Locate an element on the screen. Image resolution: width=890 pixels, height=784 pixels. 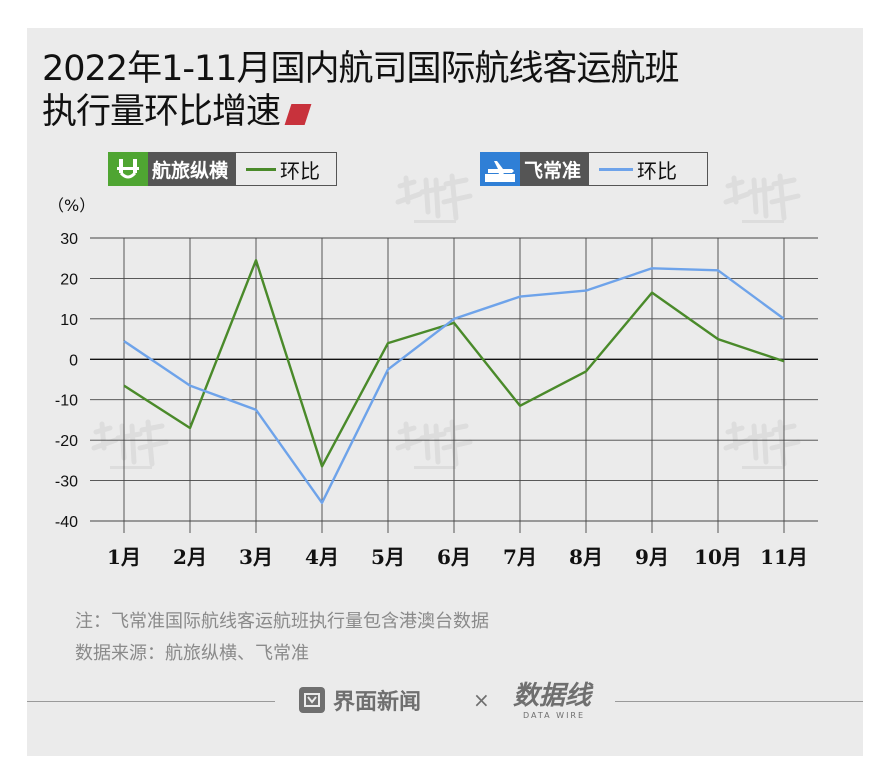
x-tick-label: 6月 is located at coordinates (454, 557).